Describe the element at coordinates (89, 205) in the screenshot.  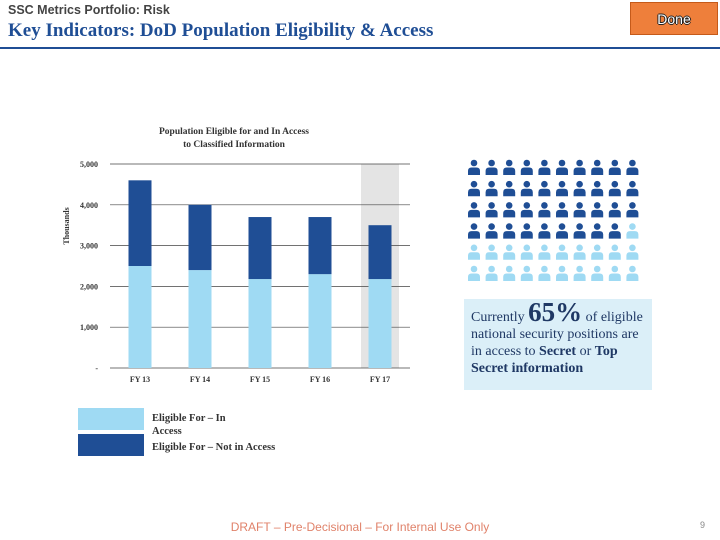
I see `y-tick-label: 4,000` at that location.